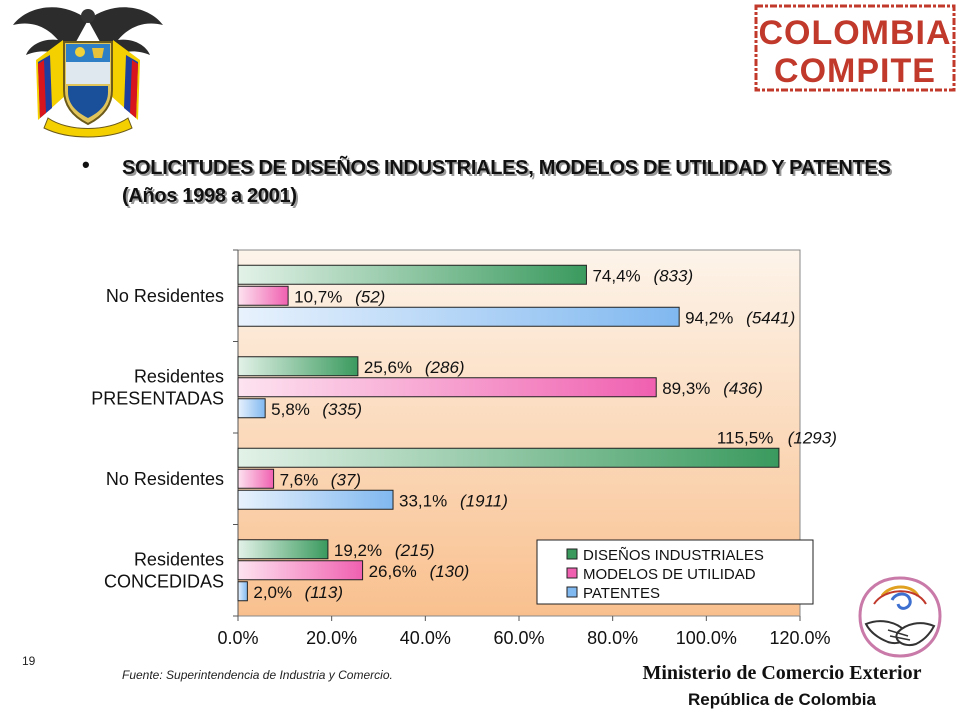 The image size is (960, 720). I want to click on category-label: PRESENTADAS, so click(157, 398).